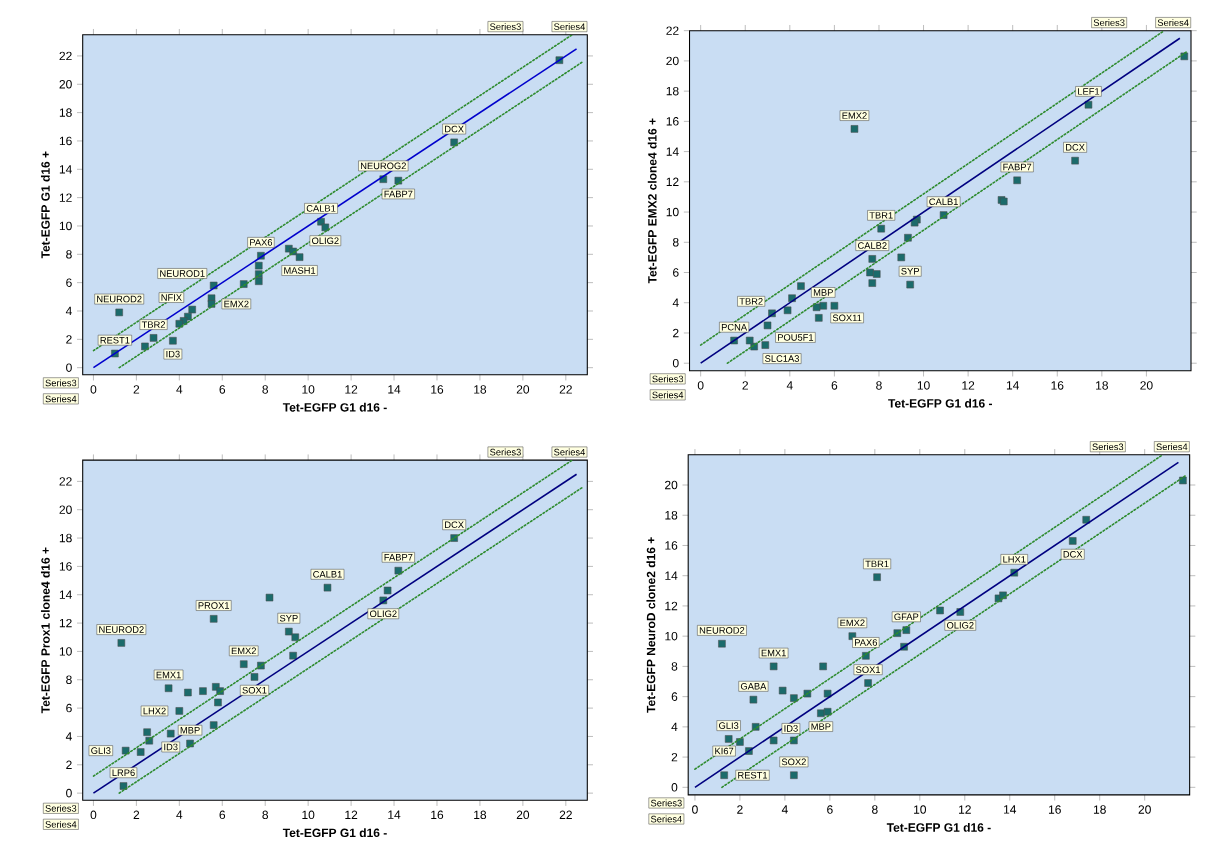 The image size is (1211, 851). I want to click on annotation: EMX1, so click(773, 653).